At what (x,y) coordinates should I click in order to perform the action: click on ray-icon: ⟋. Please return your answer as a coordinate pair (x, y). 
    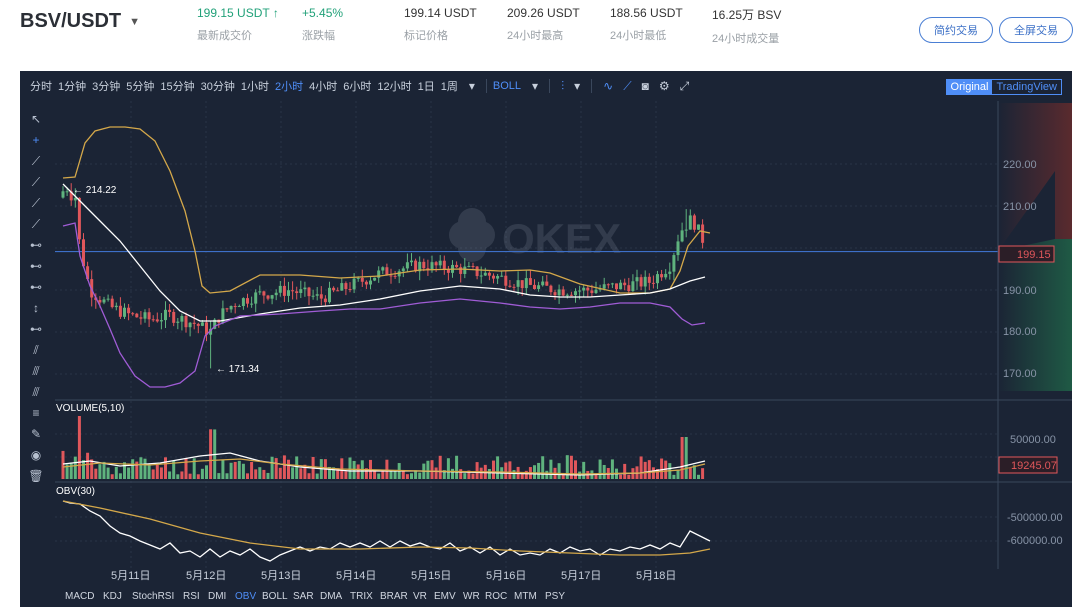
    Looking at the image, I should click on (36, 182).